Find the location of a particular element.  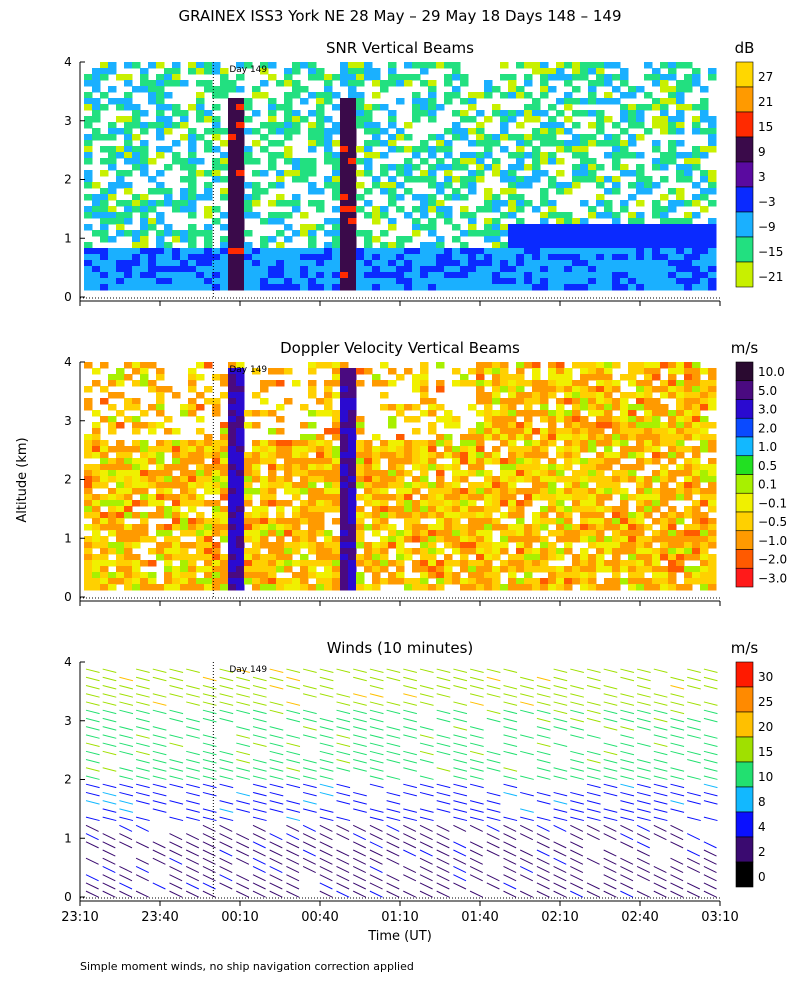

doppler-colorbar-label: 0.5 is located at coordinates (767, 466).